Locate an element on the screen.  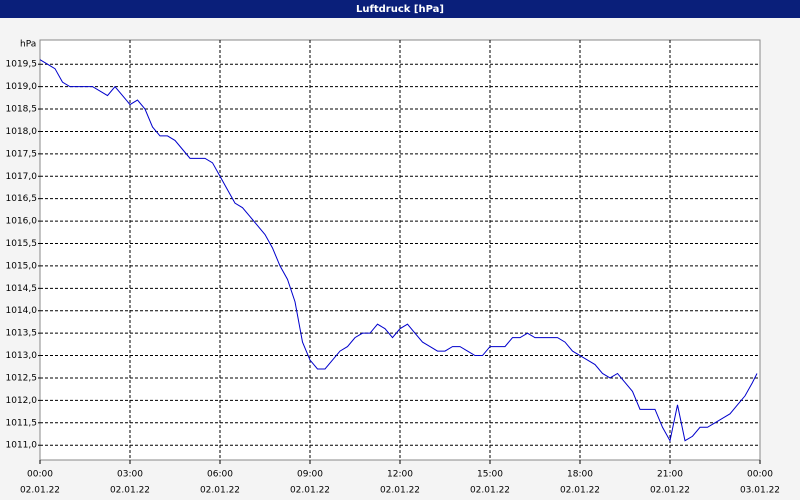
y-tick-label: 1017,5 is located at coordinates (22, 154).